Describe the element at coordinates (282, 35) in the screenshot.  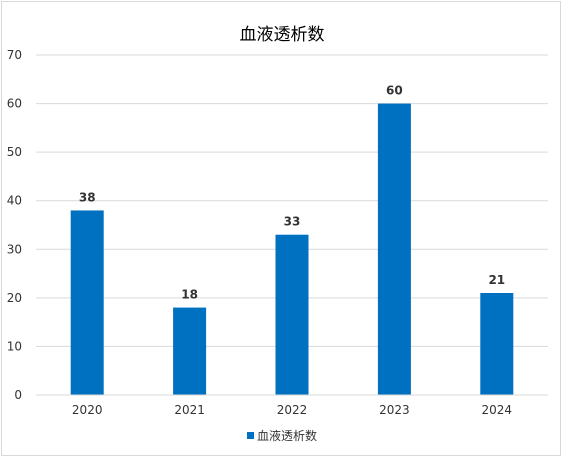
I see `chart-title: 血液透析数` at that location.